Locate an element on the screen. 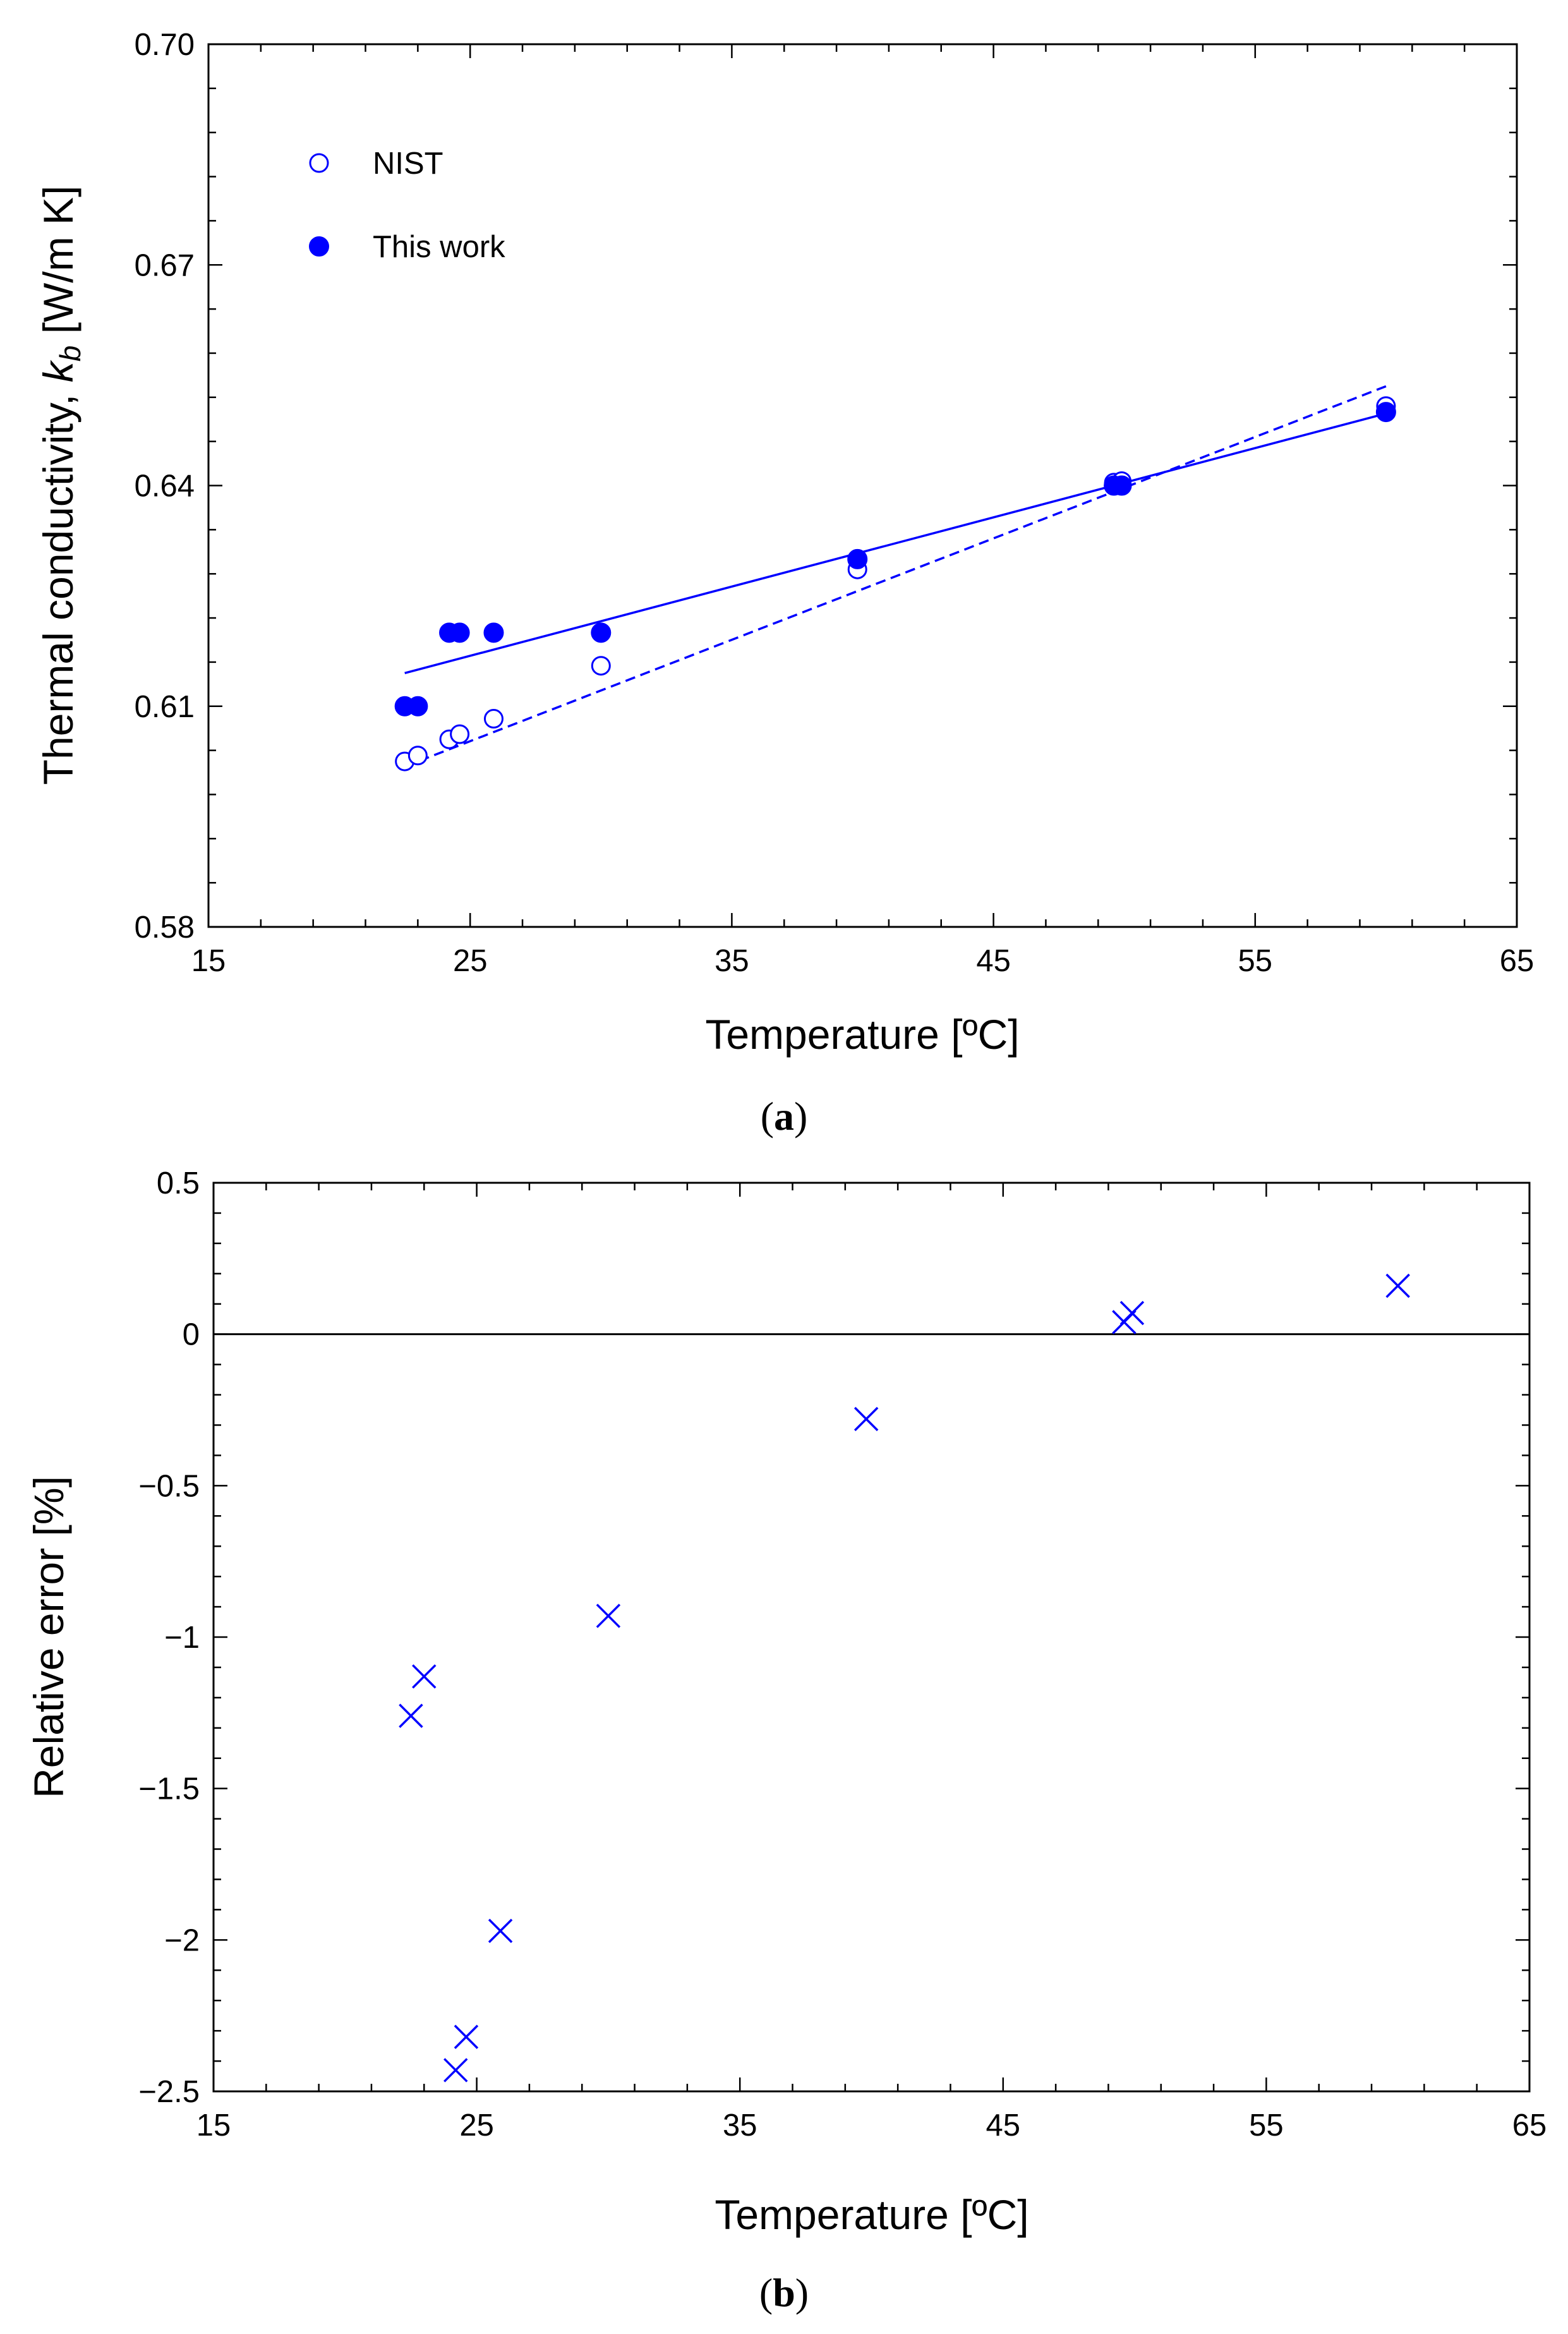 Image resolution: width=1568 pixels, height=2334 pixels. legend-nist-marker is located at coordinates (319, 163).